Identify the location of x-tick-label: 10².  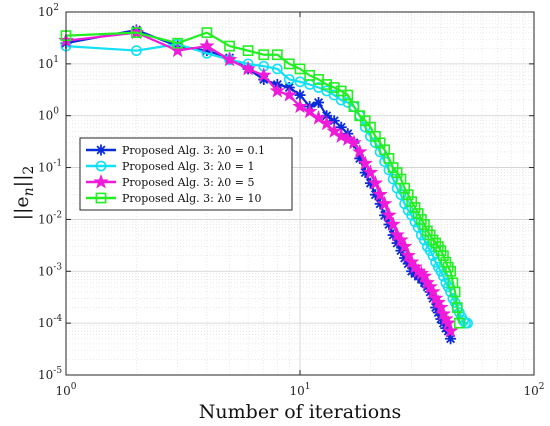
(533, 390).